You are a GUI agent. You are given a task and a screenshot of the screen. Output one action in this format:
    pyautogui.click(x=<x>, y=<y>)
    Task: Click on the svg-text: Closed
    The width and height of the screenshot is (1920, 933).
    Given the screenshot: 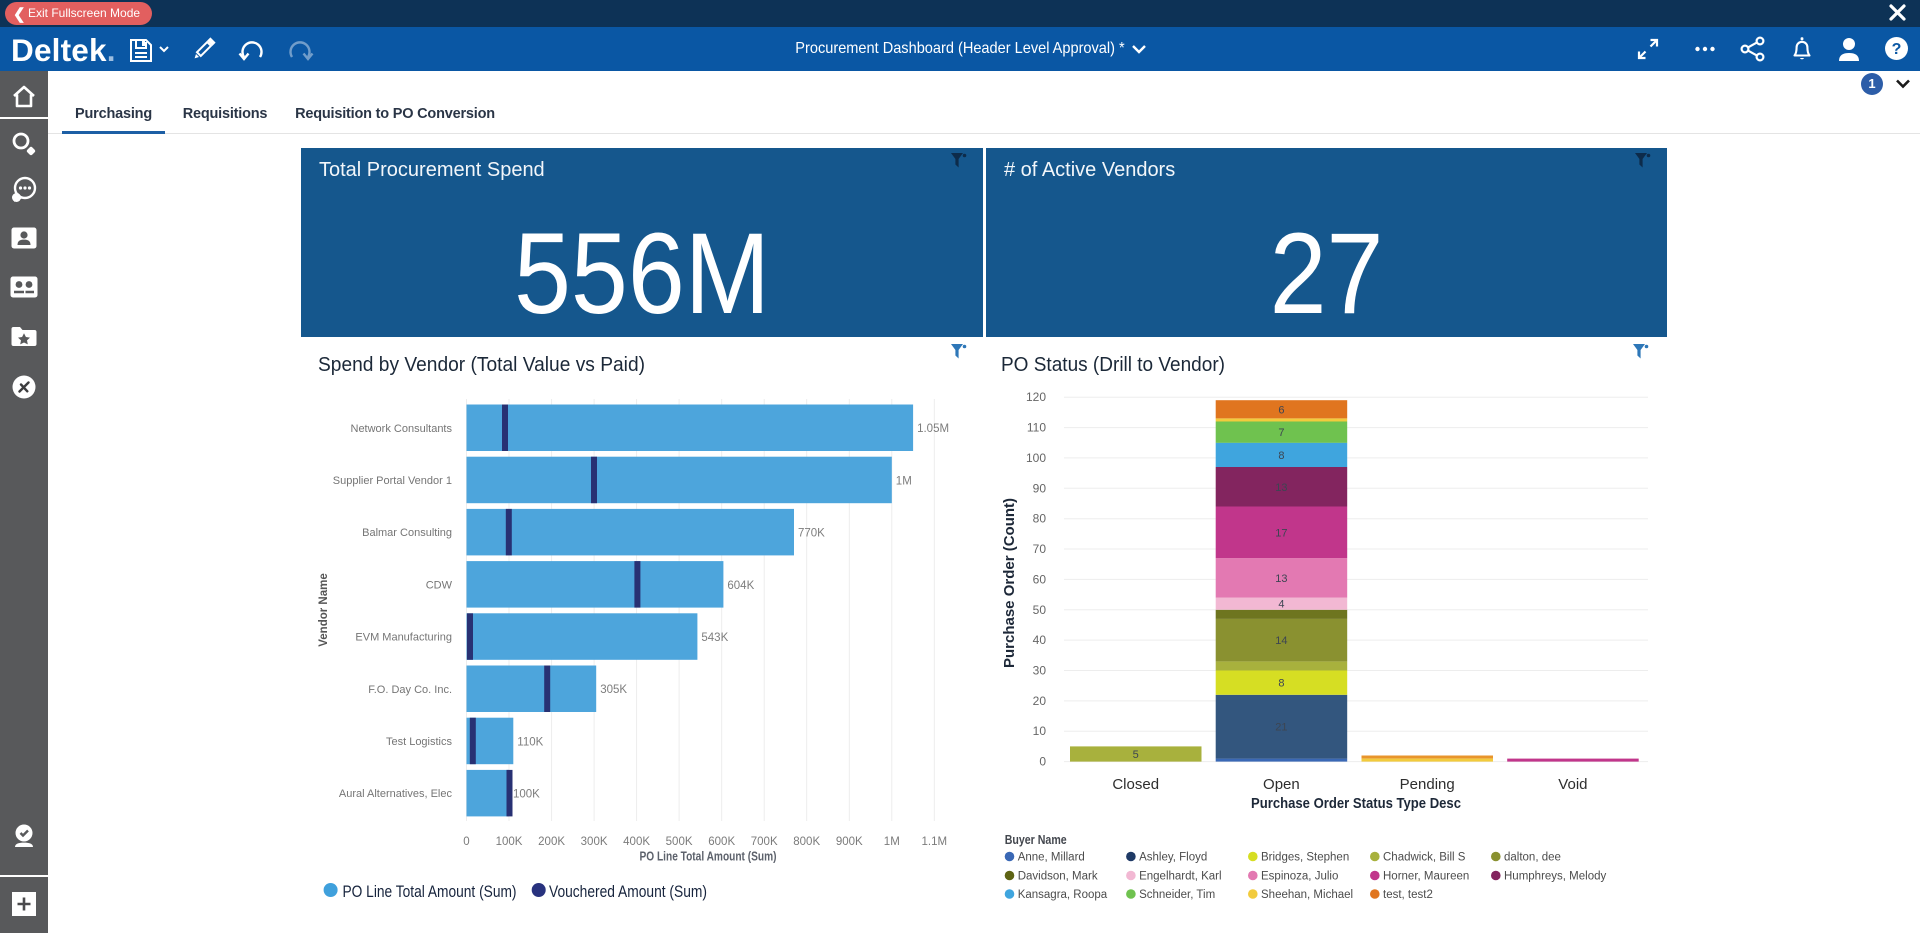 What is the action you would take?
    pyautogui.click(x=1135, y=784)
    